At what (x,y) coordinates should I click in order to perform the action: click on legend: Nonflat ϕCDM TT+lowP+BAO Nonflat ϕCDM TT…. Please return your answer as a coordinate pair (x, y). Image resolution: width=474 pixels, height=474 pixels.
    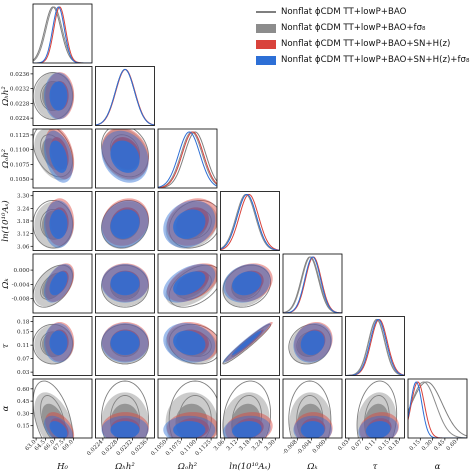
    Looking at the image, I should click on (364, 36).